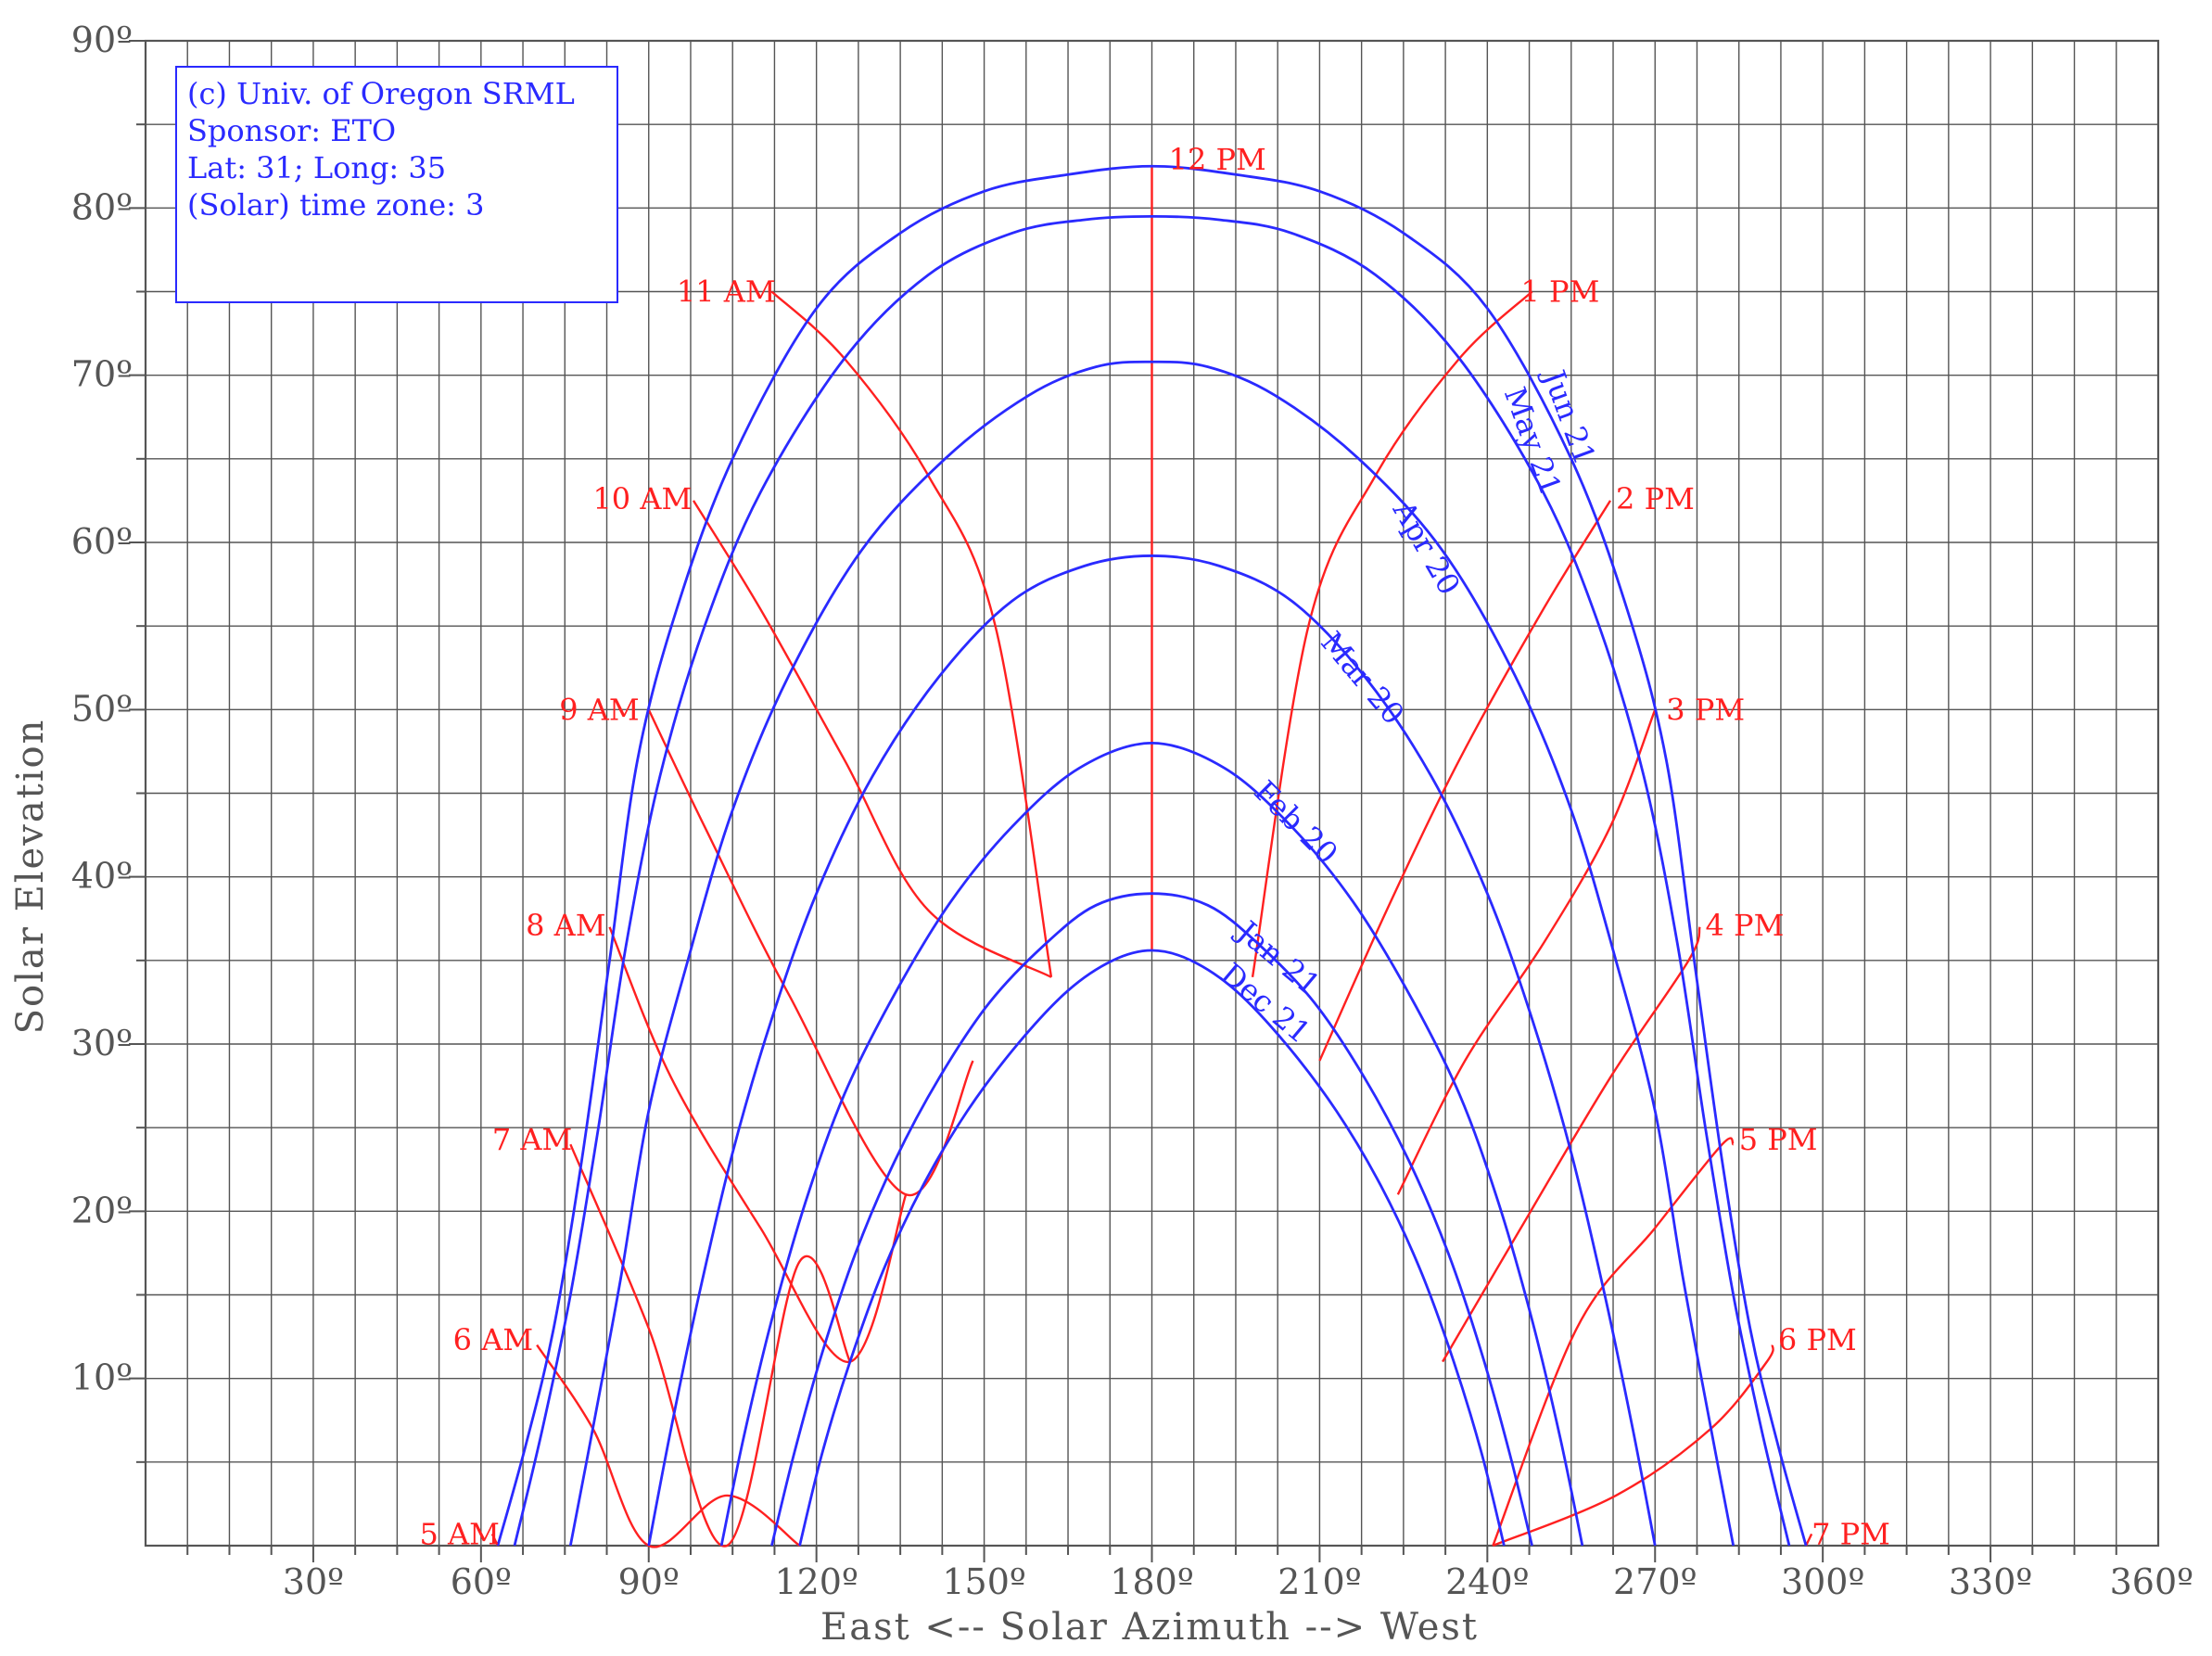 The image size is (2212, 1656). What do you see at coordinates (495, 1540) in the screenshot?
I see `hour-line-5-am` at bounding box center [495, 1540].